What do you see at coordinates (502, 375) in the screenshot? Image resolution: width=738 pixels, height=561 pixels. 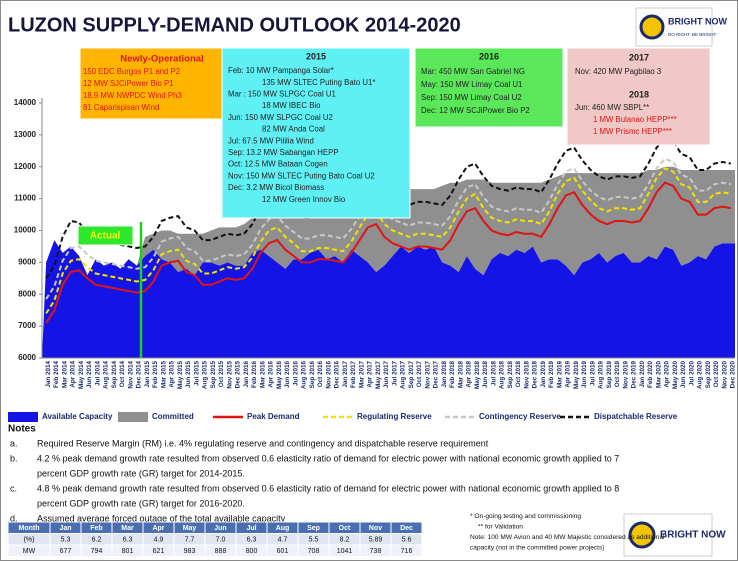 I see `x-tick-label: Aug 2018` at bounding box center [502, 375].